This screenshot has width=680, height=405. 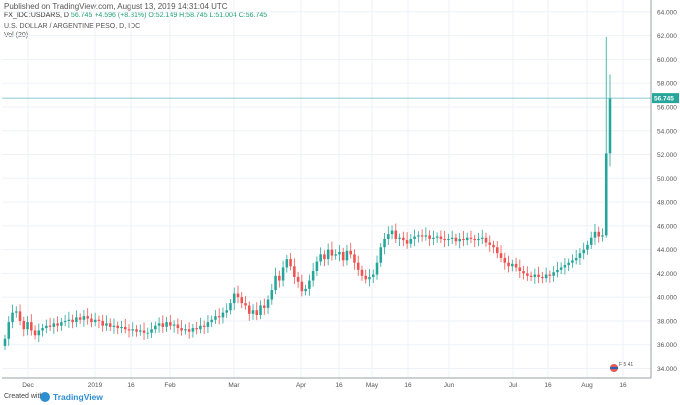 What do you see at coordinates (78, 397) in the screenshot?
I see `tradingview-brand: TradingView` at bounding box center [78, 397].